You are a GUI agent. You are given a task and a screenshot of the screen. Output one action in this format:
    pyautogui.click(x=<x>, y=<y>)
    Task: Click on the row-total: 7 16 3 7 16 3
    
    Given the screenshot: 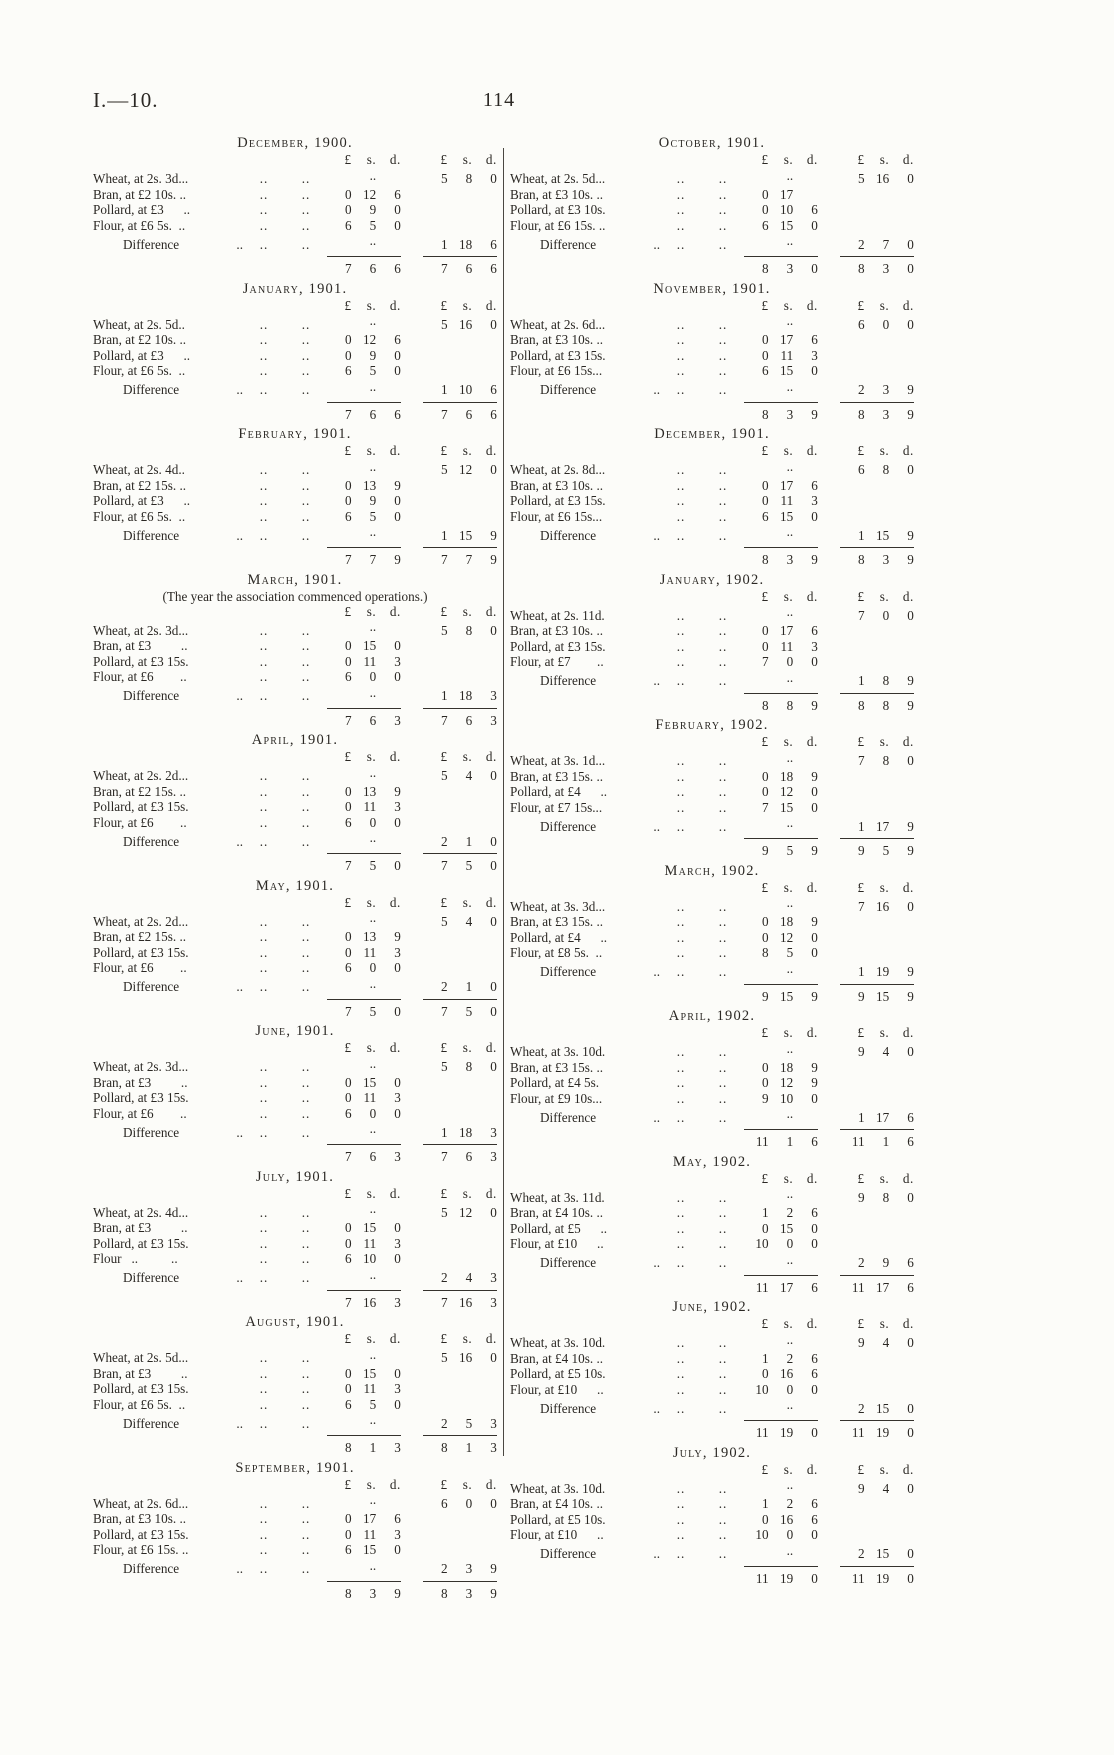 What is the action you would take?
    pyautogui.click(x=295, y=1299)
    